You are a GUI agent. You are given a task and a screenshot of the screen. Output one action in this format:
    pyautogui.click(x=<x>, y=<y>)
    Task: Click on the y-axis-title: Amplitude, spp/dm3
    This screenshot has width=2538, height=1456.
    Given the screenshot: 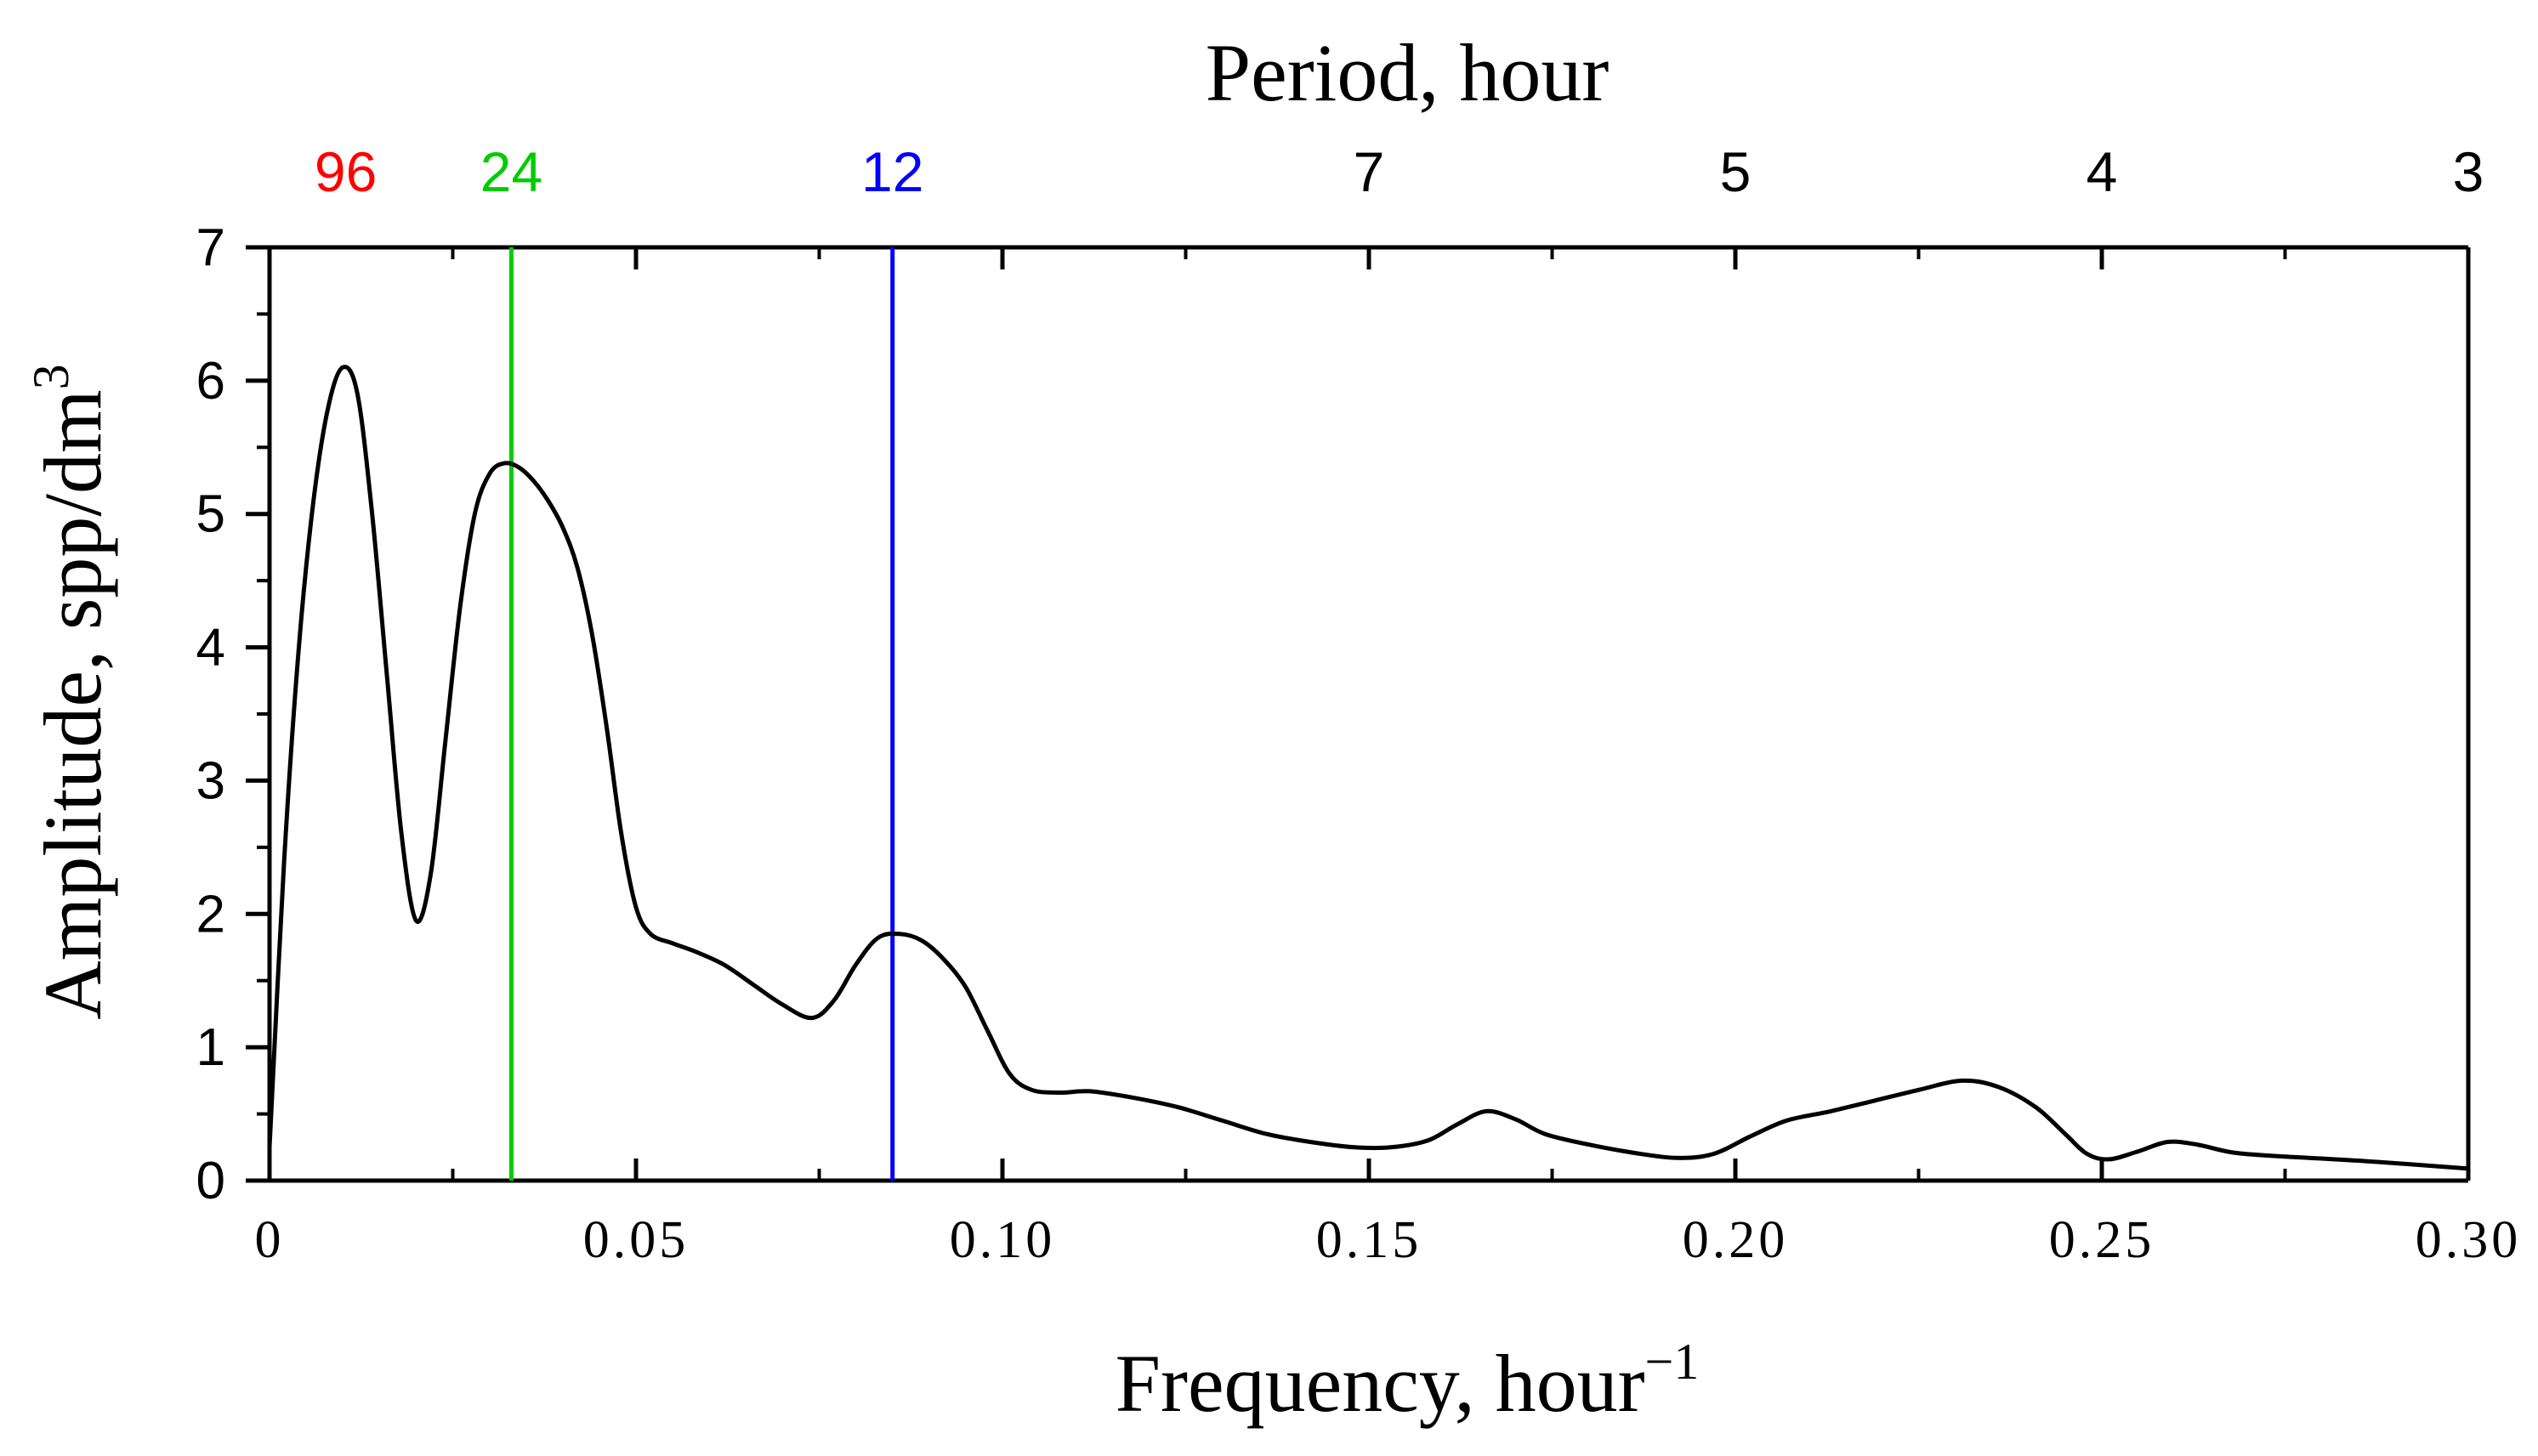 What is the action you would take?
    pyautogui.click(x=71, y=692)
    